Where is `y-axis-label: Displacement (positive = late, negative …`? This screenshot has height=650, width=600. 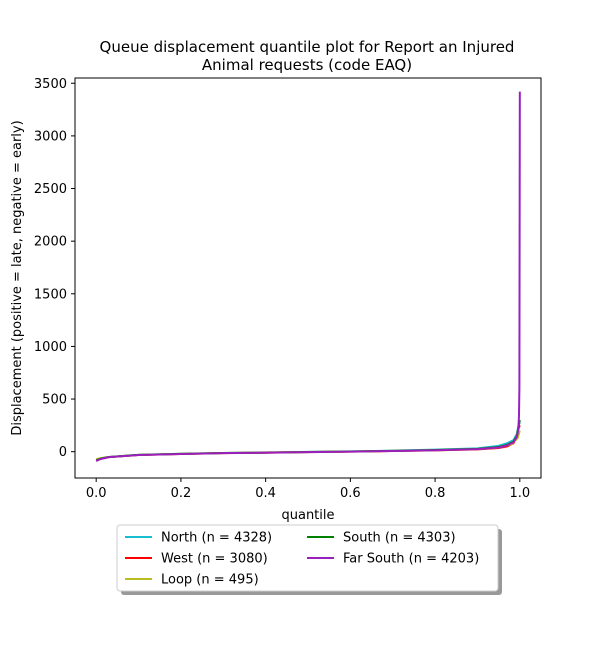 y-axis-label: Displacement (positive = late, negative … is located at coordinates (17, 277).